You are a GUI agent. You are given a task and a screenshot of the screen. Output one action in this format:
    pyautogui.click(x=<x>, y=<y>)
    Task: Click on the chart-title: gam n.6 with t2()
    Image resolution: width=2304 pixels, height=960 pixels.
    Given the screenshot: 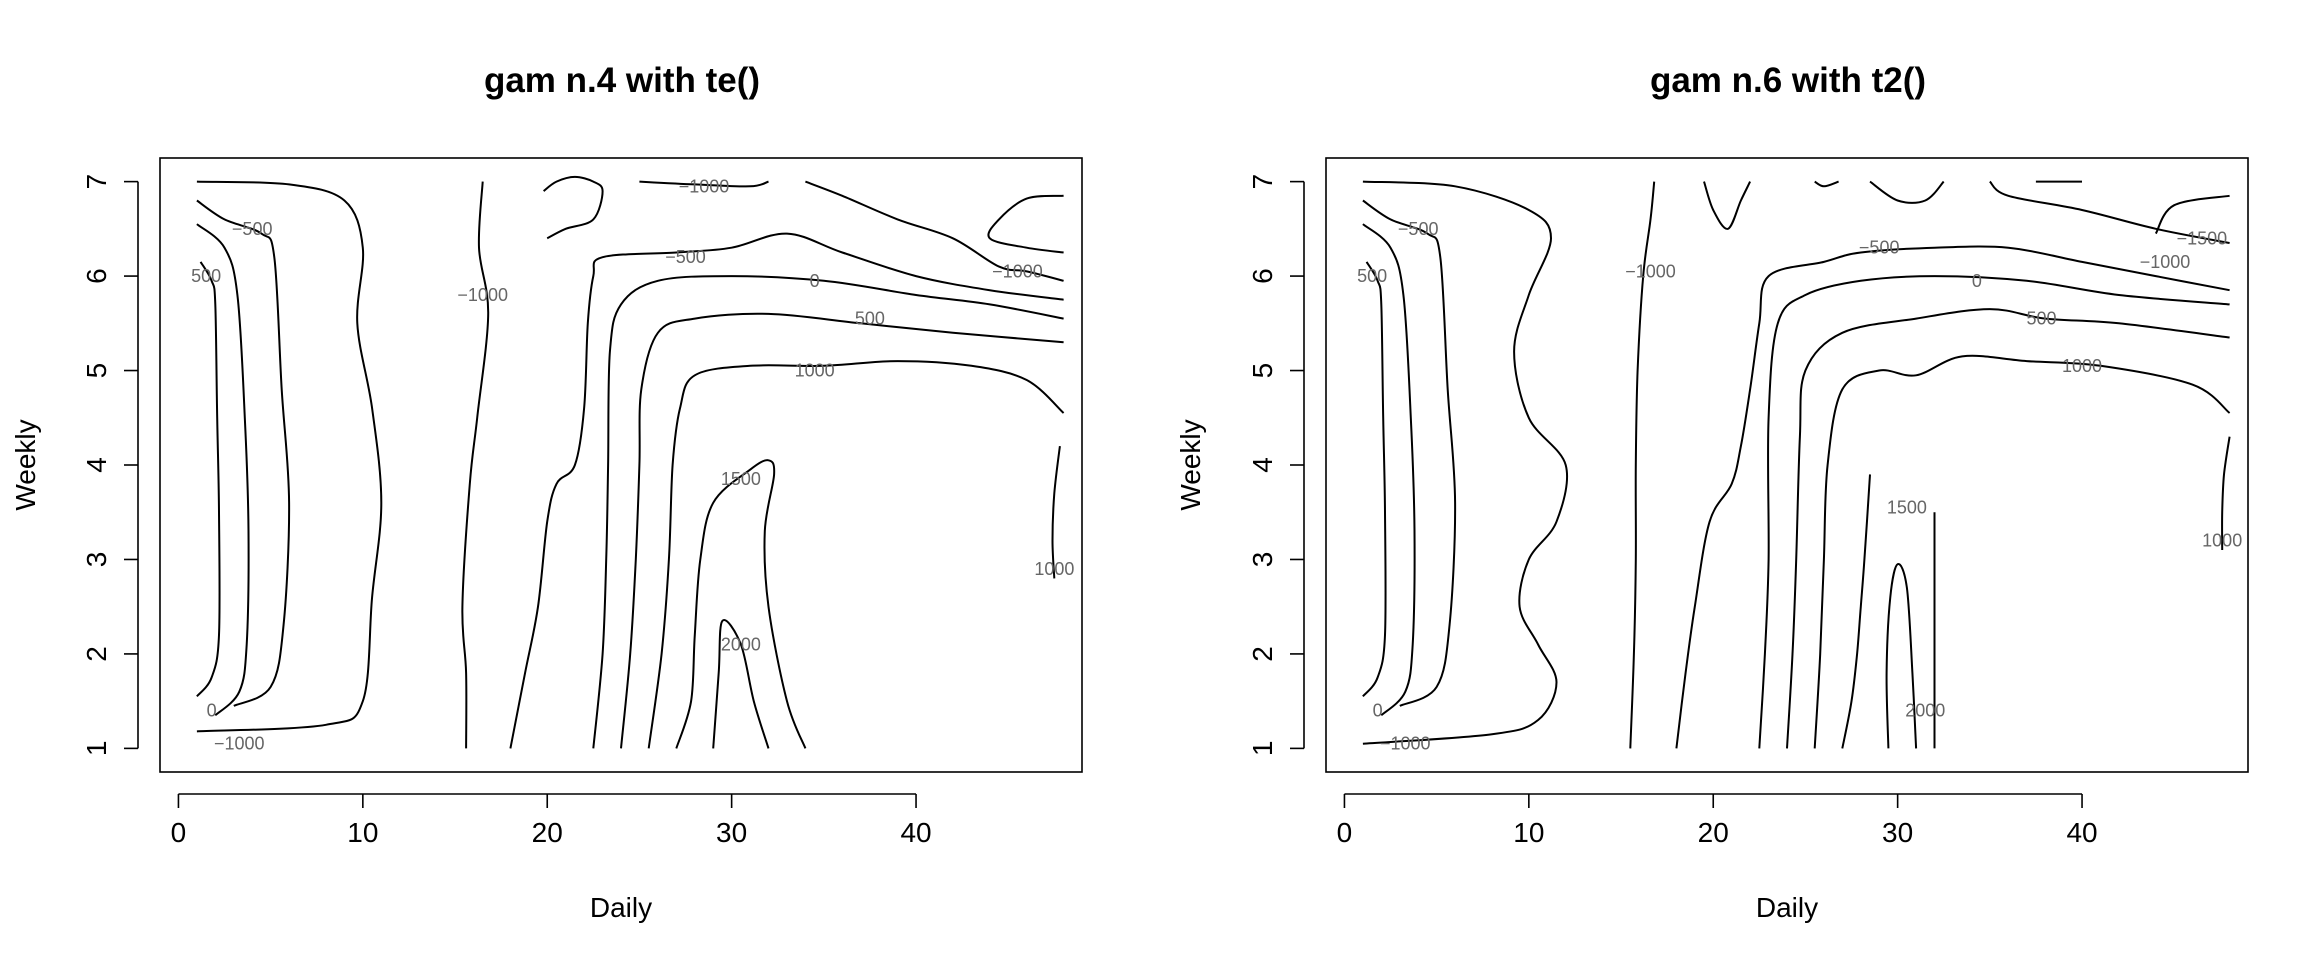 What is the action you would take?
    pyautogui.click(x=1788, y=80)
    